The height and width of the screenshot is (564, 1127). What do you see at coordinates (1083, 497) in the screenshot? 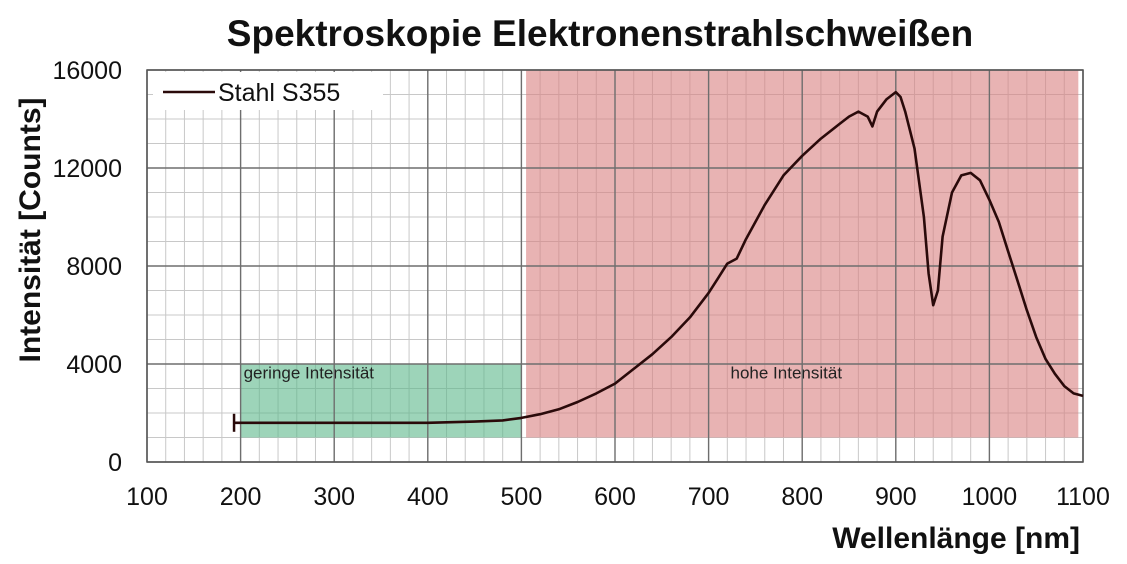
I see `x-tick-label: 1100` at bounding box center [1083, 497].